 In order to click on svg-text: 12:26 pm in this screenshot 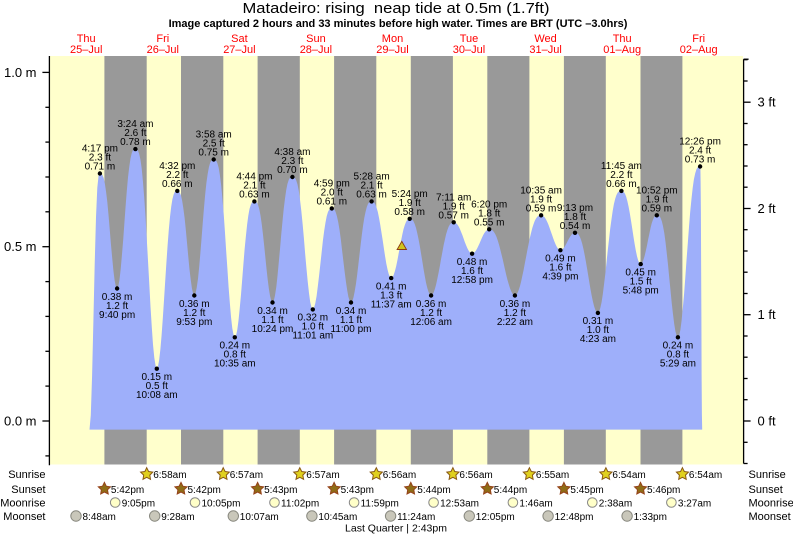, I will do `click(700, 142)`.